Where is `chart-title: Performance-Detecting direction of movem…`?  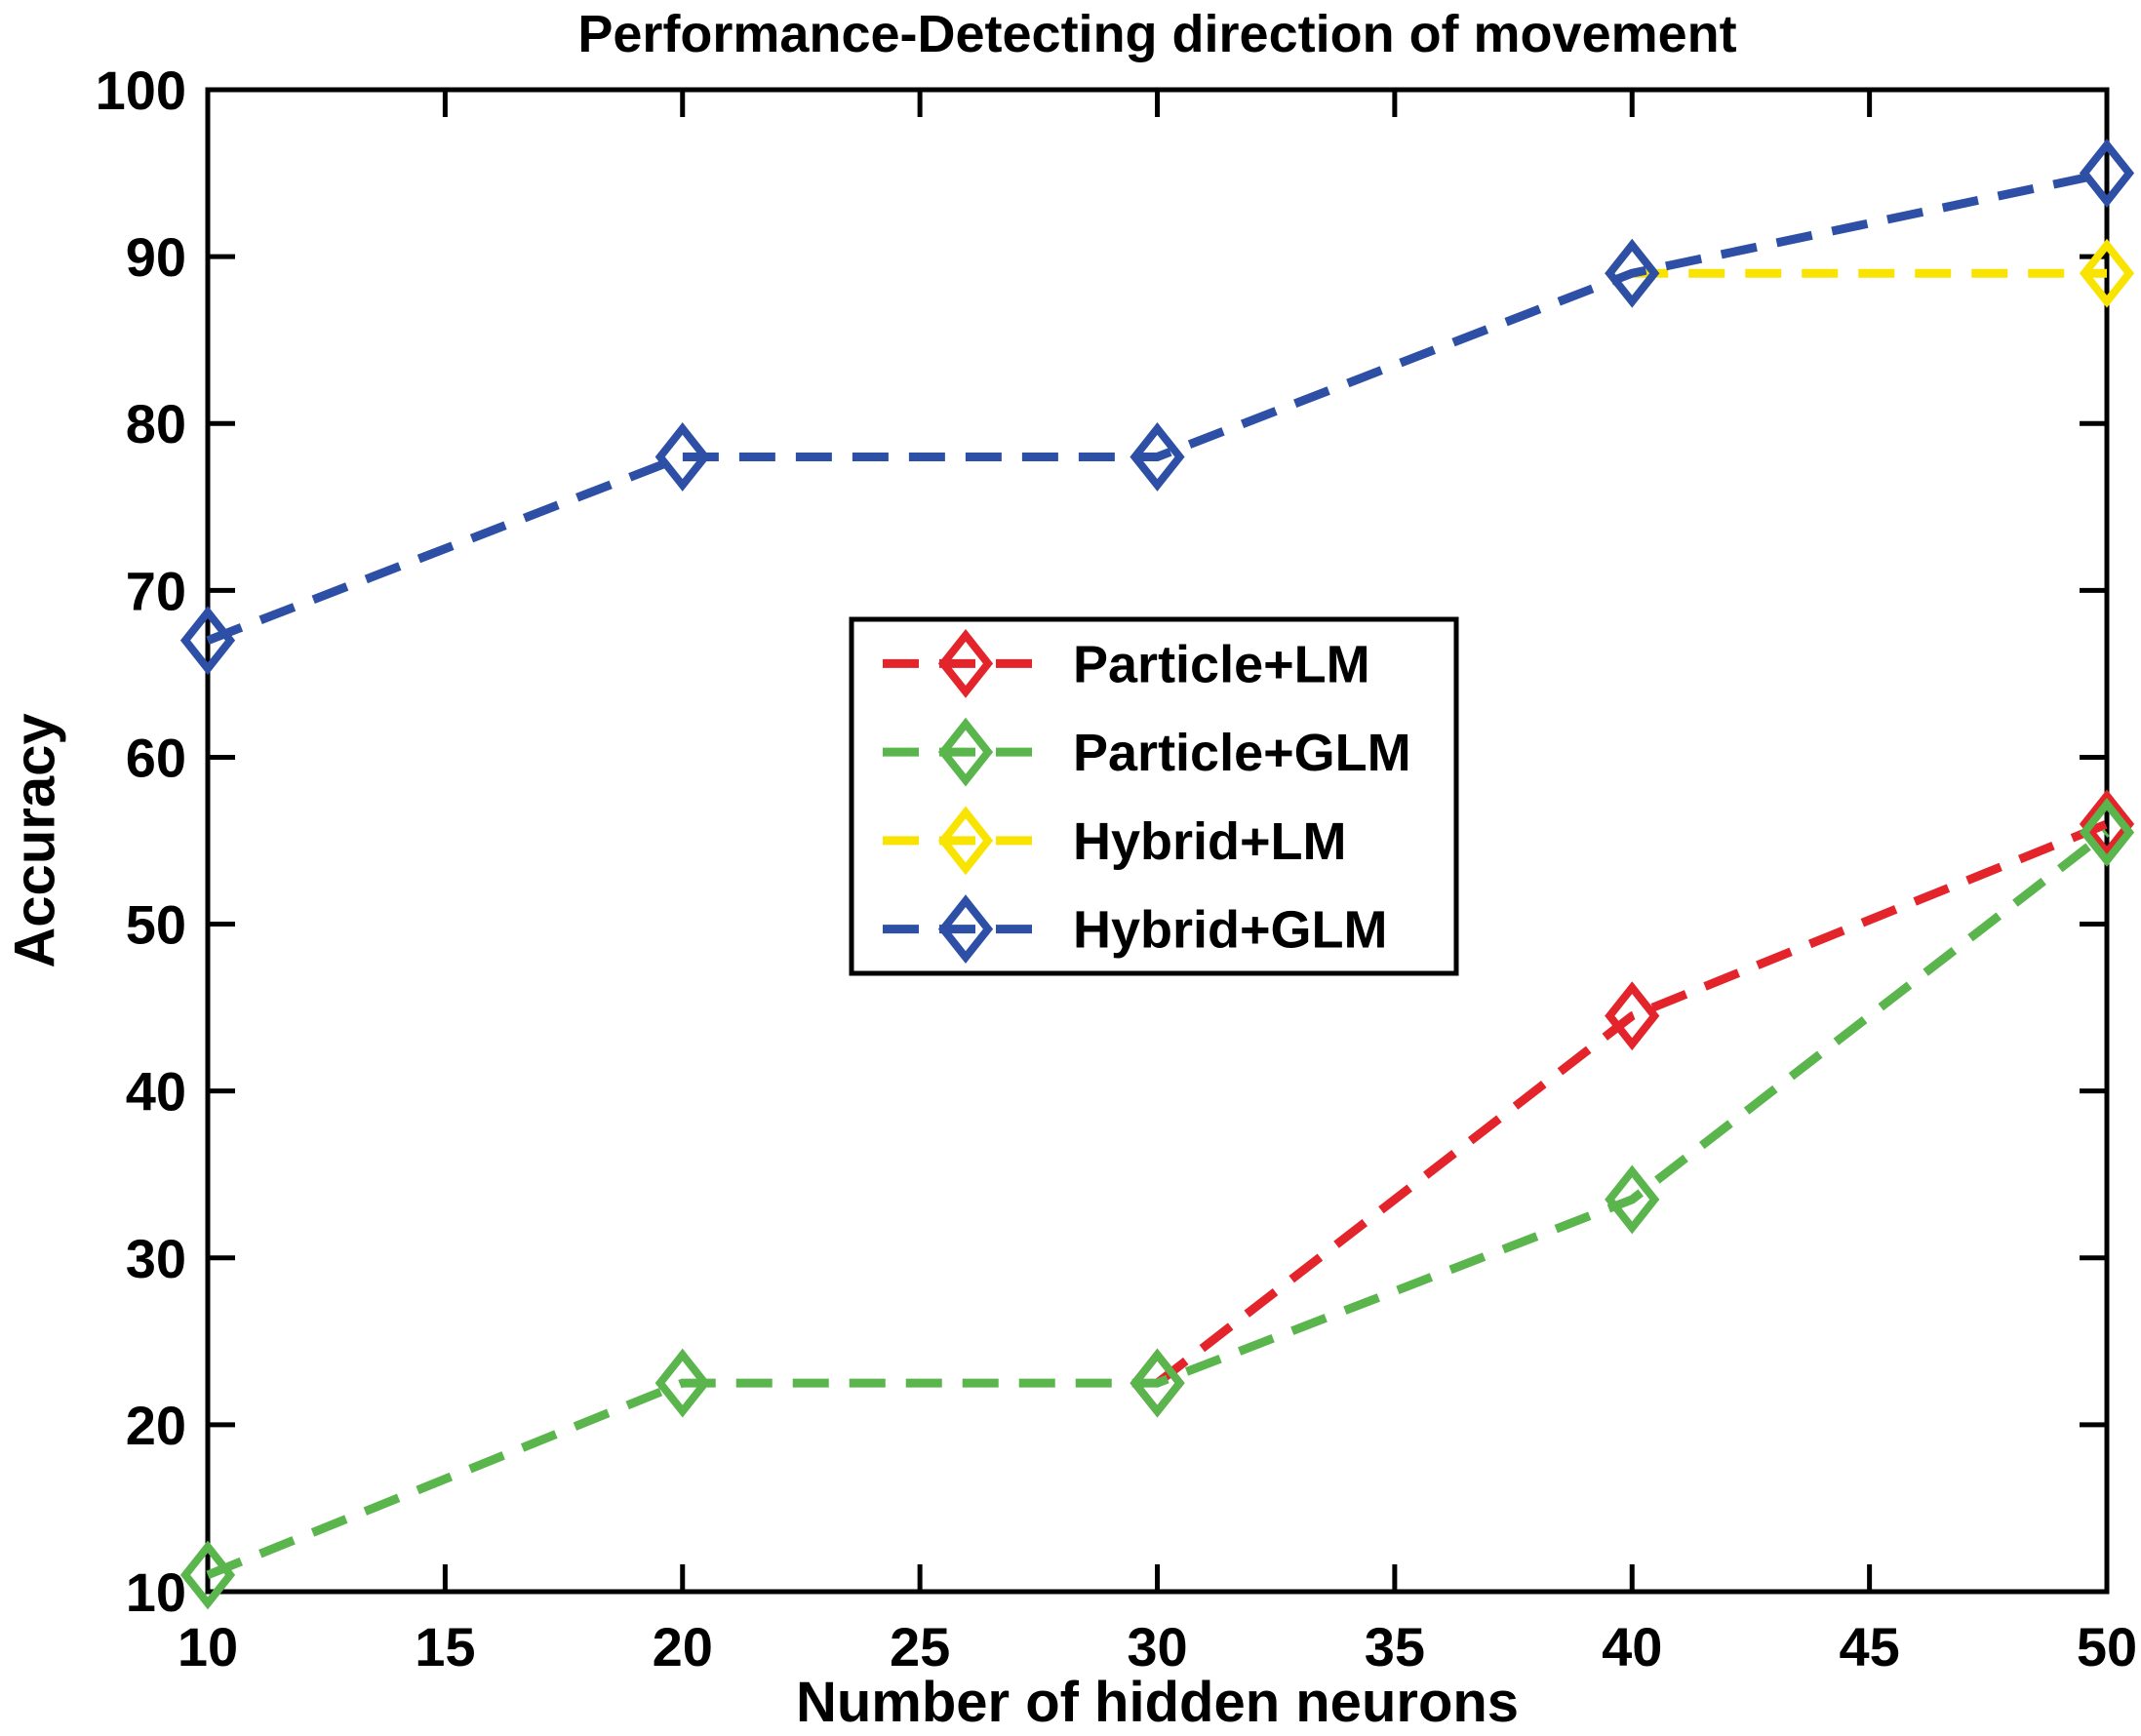
chart-title: Performance-Detecting direction of movem… is located at coordinates (1157, 34).